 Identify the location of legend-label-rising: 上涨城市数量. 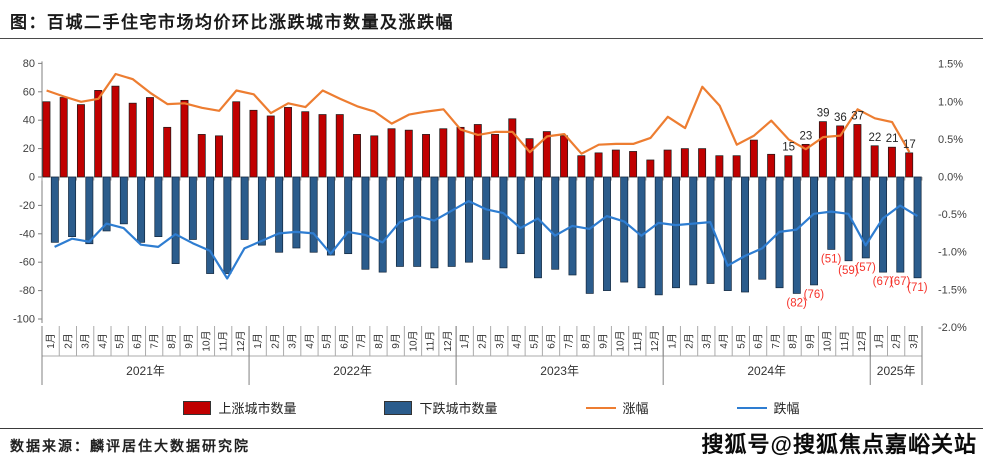
(257, 409).